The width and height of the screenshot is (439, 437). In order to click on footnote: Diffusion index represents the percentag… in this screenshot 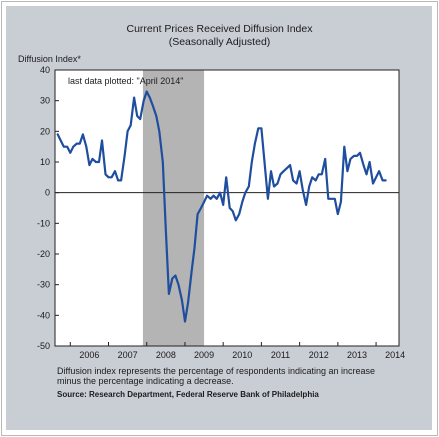, I will do `click(216, 376)`.